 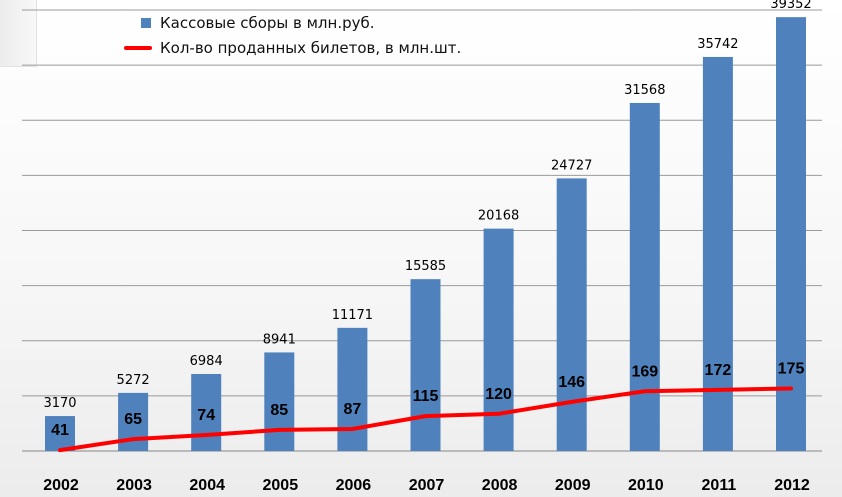 What do you see at coordinates (717, 44) in the screenshot?
I see `bar-value-label: 35742` at bounding box center [717, 44].